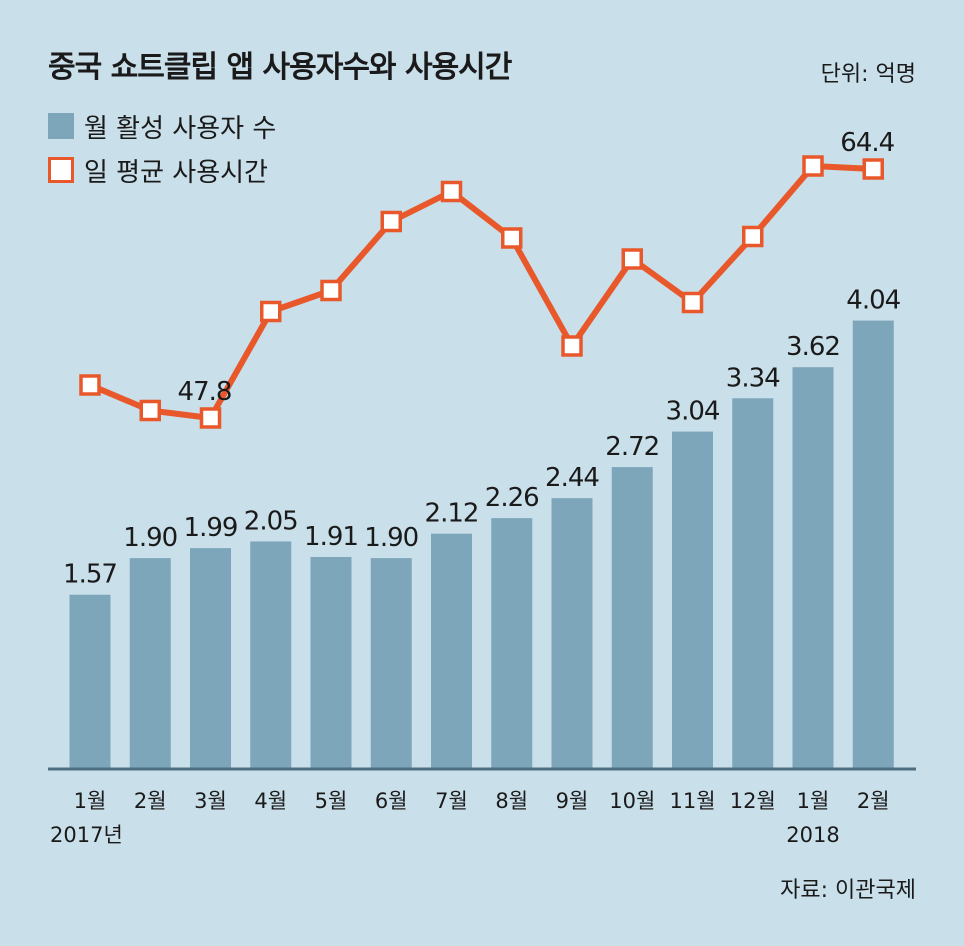  Describe the element at coordinates (280, 67) in the screenshot. I see `chart-title: 중국 쇼트클립 앱 사용자수와 사용시간` at that location.